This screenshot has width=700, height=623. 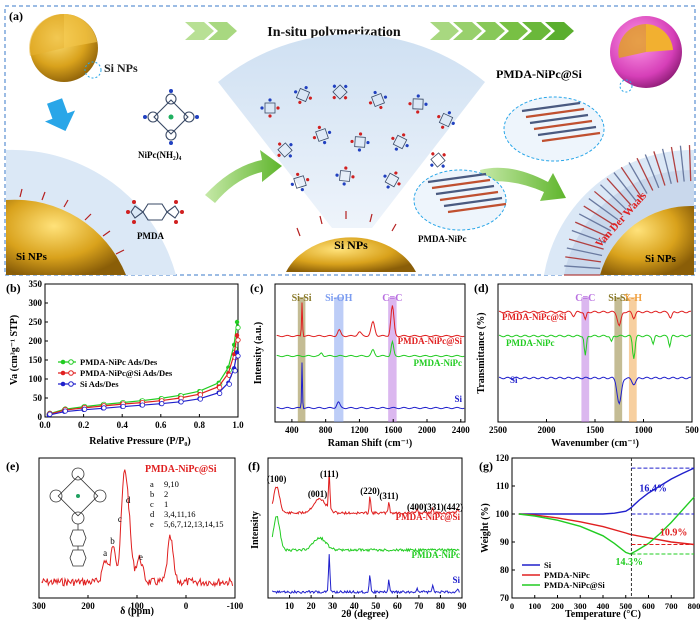 I want to click on raman-spectrum, so click(x=370, y=386).